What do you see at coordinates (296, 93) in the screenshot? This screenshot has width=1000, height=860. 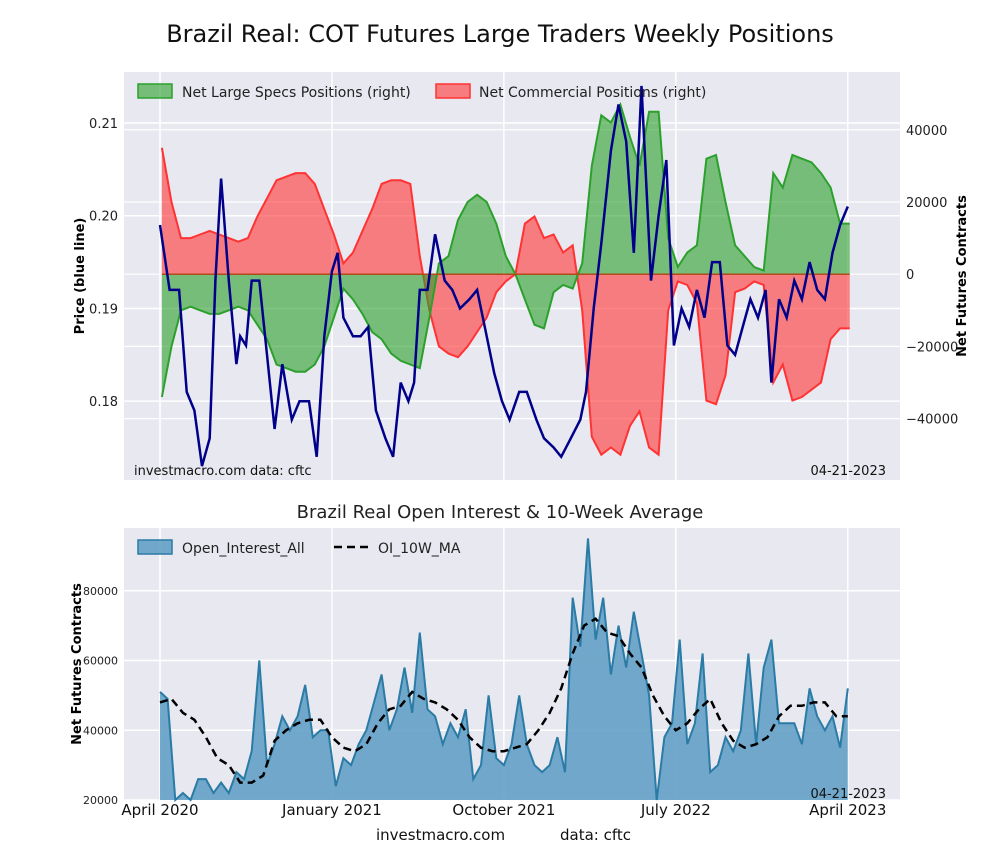 I see `legend-specs-label: Net Large Specs Positions (right)` at bounding box center [296, 93].